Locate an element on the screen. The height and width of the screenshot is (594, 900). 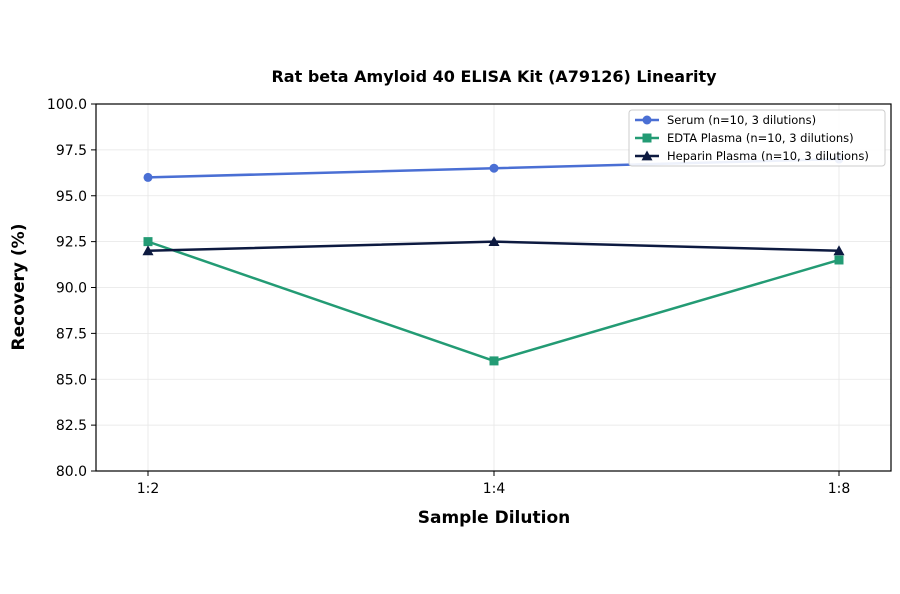
legend-item: Serum (n=10, 3 dilutions) is located at coordinates (725, 120).